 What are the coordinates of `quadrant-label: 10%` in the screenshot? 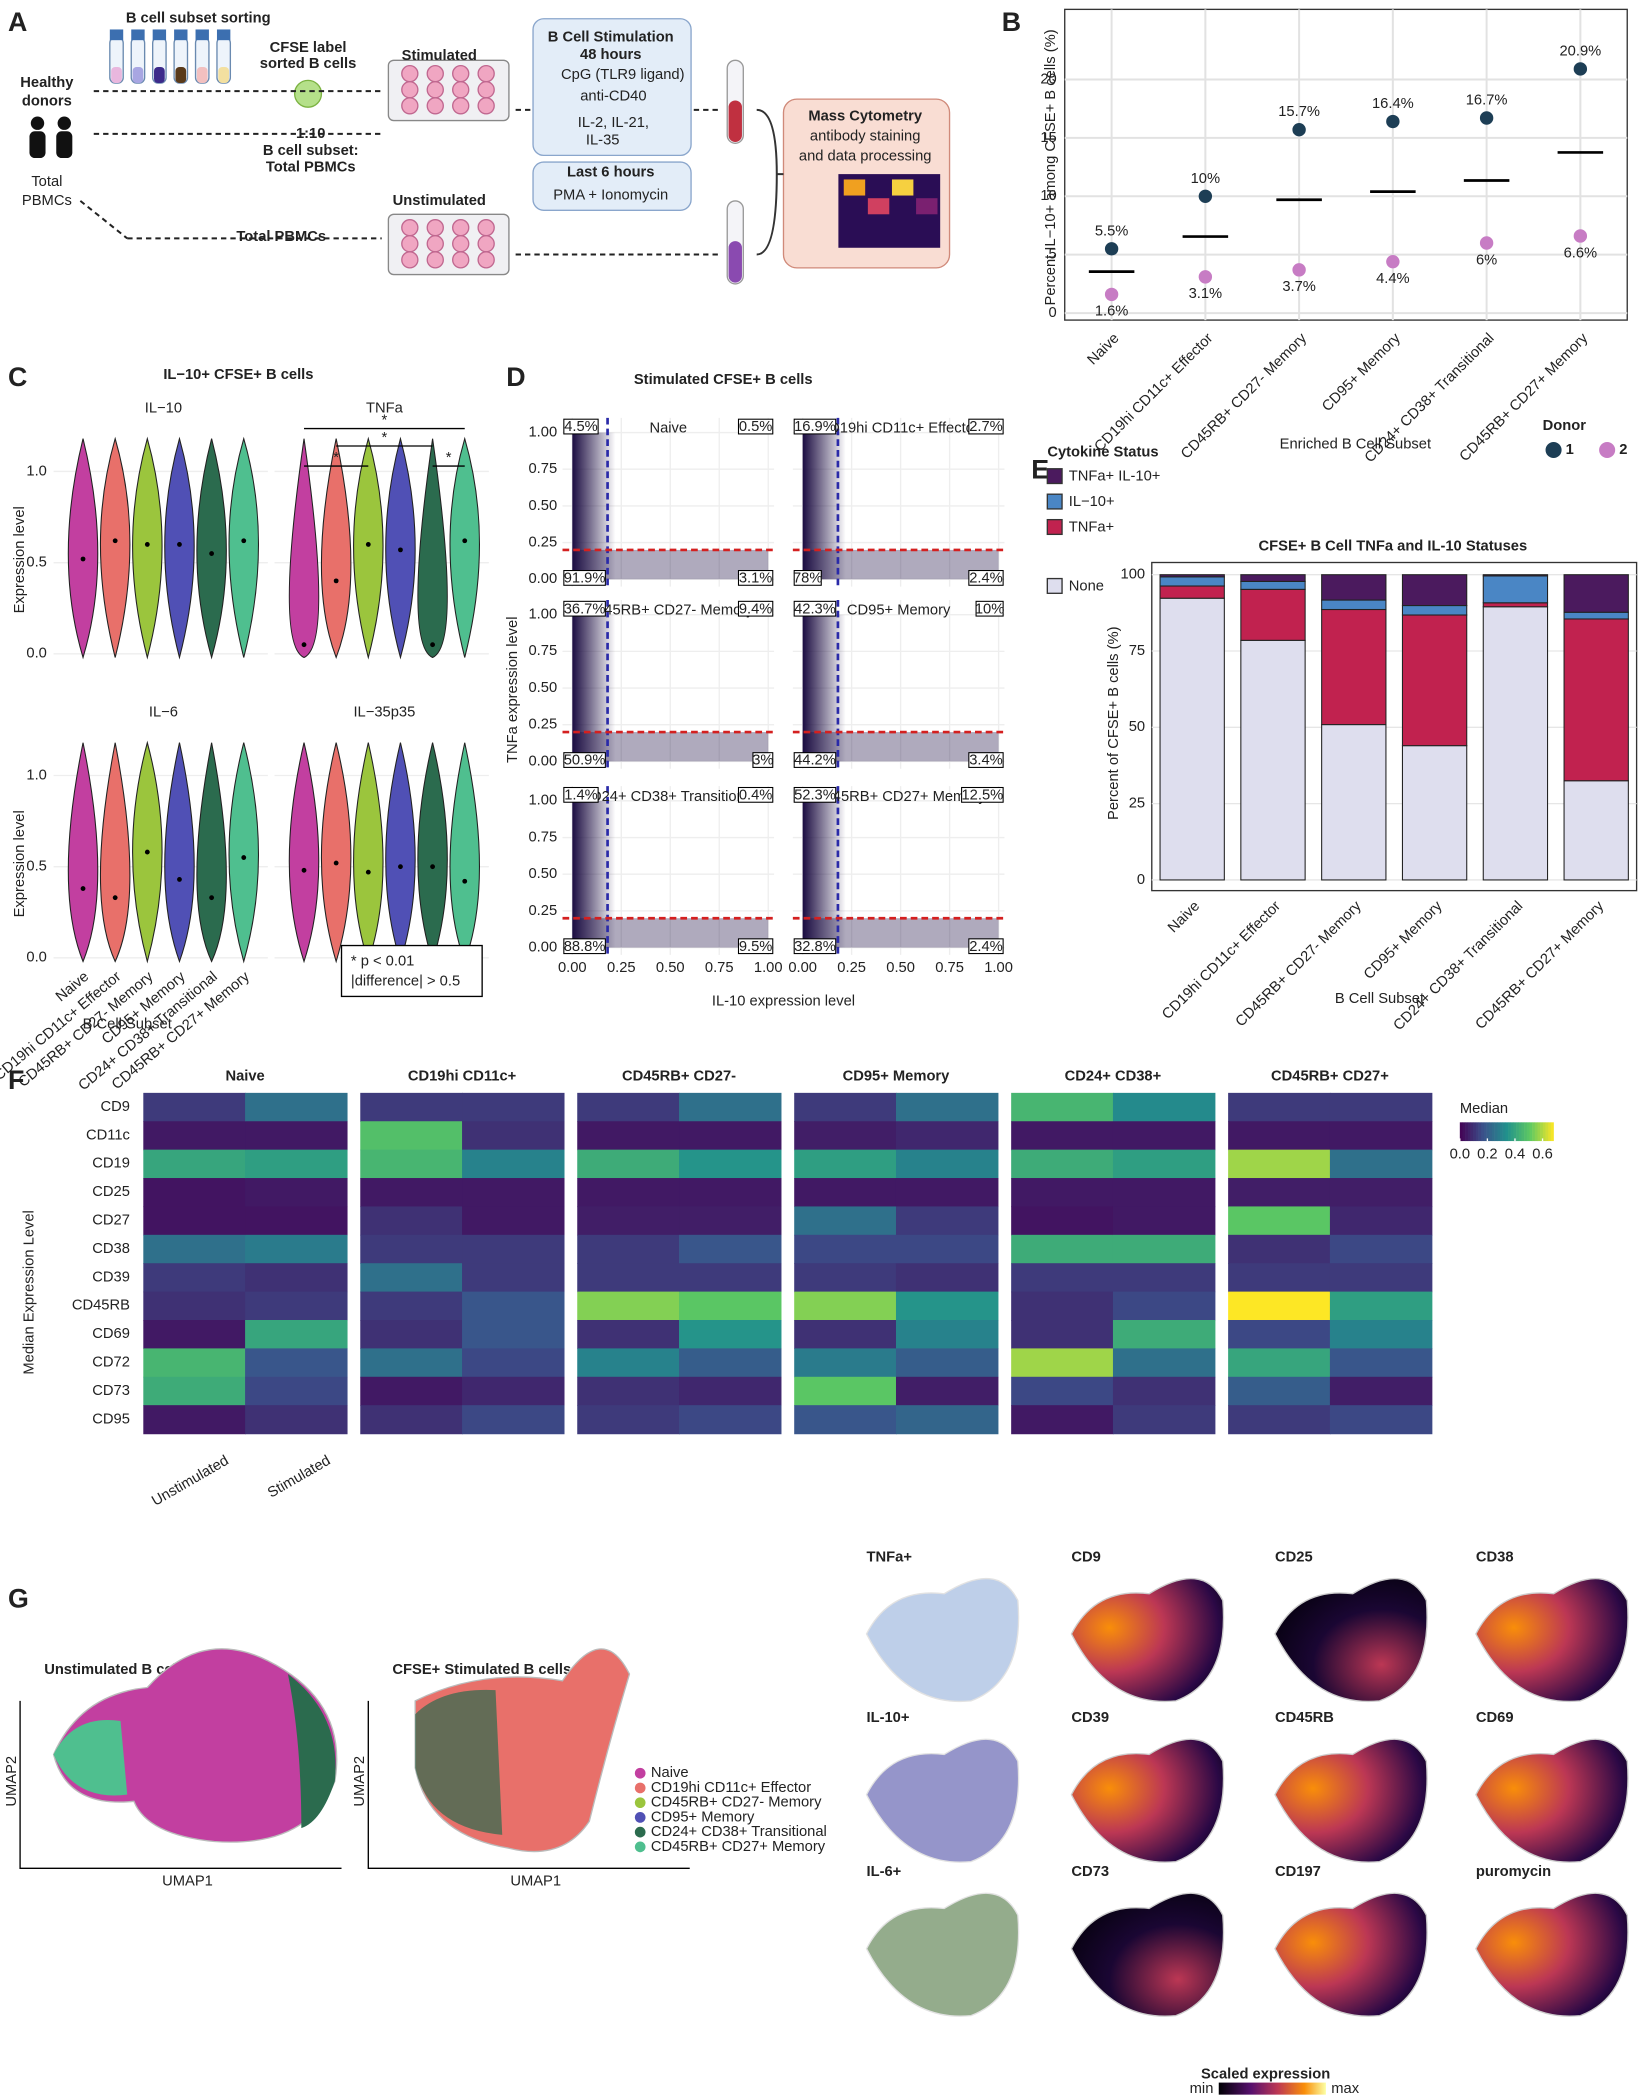 It's located at (989, 609).